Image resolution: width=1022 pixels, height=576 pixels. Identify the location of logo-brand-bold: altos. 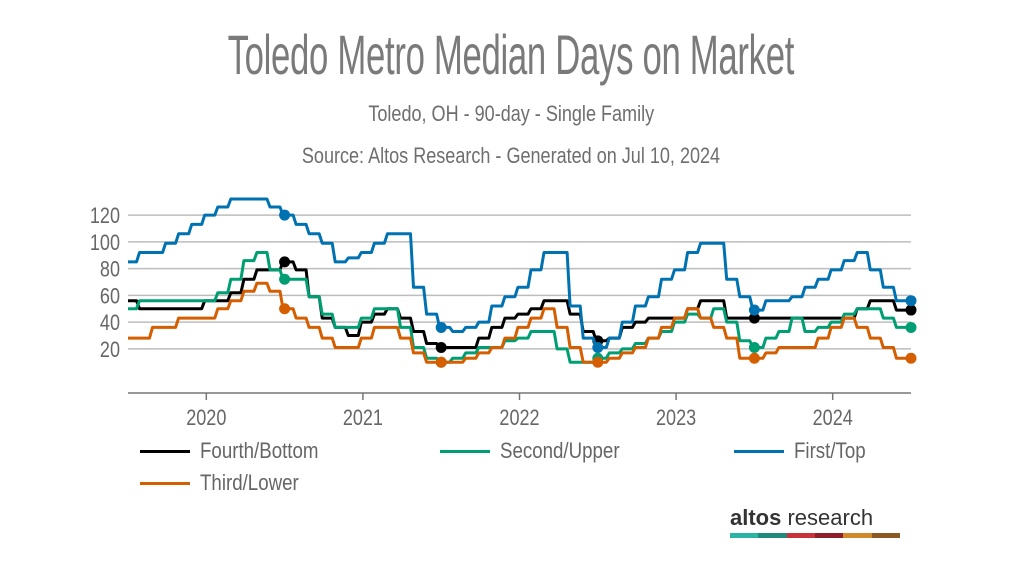
(756, 517).